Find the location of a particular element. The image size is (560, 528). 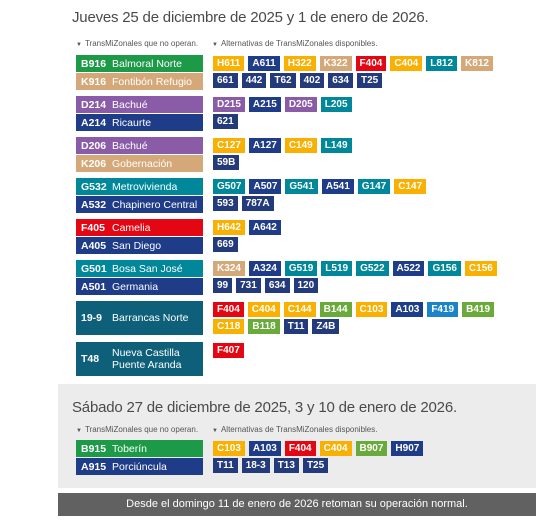

alternative-route-chip: L812 is located at coordinates (442, 63).